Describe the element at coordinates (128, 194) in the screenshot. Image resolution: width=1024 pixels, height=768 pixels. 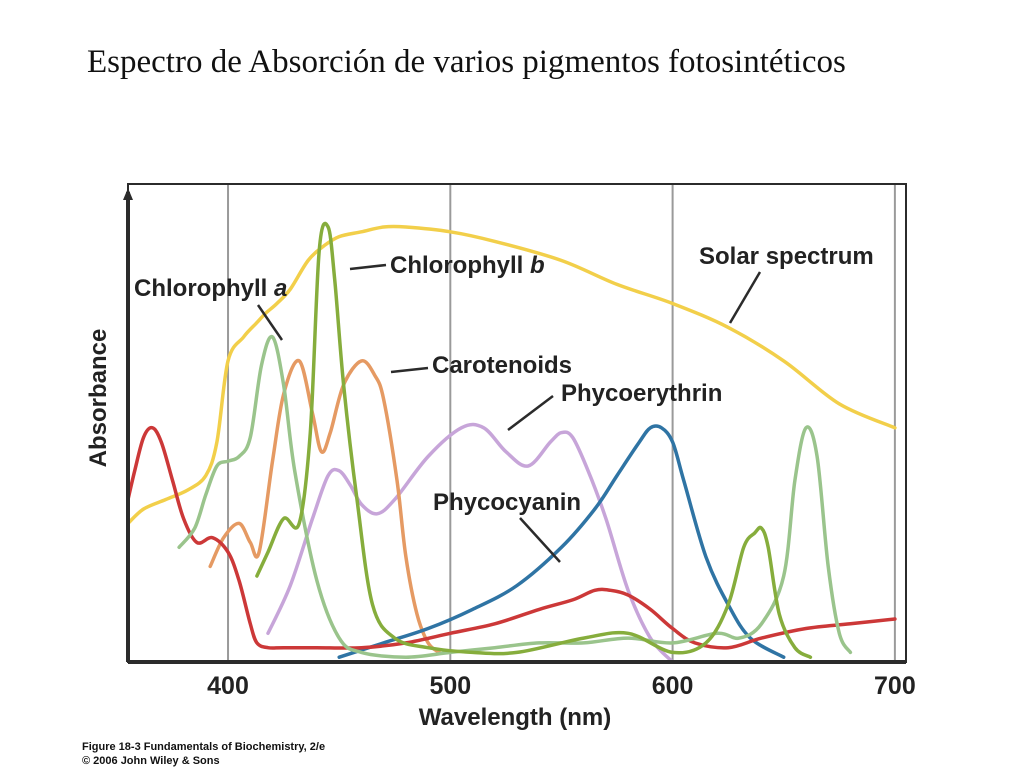
I see `y-axis-arrow` at that location.